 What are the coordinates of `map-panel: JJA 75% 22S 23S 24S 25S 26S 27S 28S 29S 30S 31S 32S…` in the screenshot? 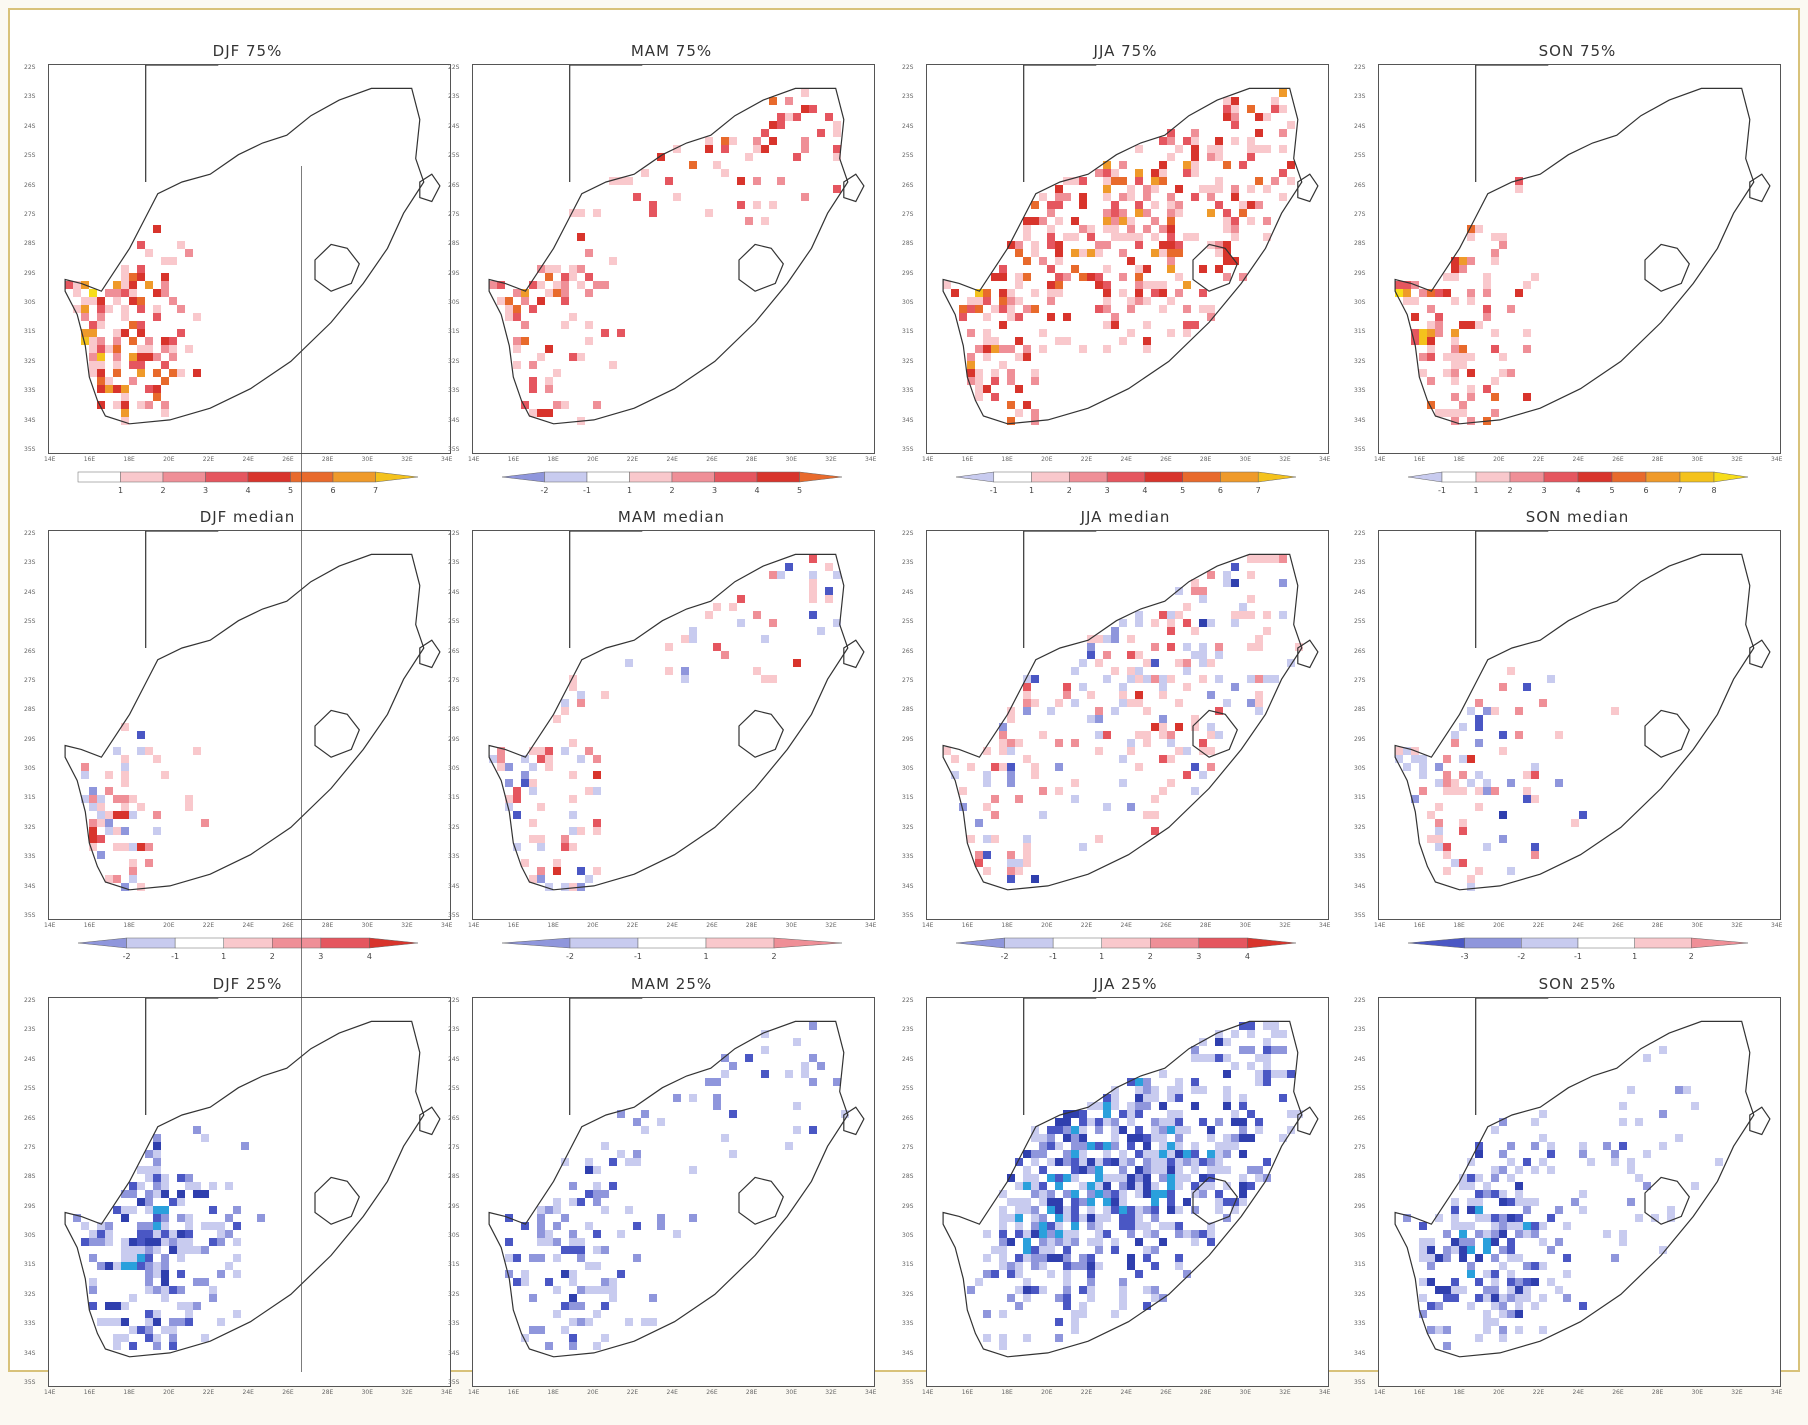 It's located at (1118, 268).